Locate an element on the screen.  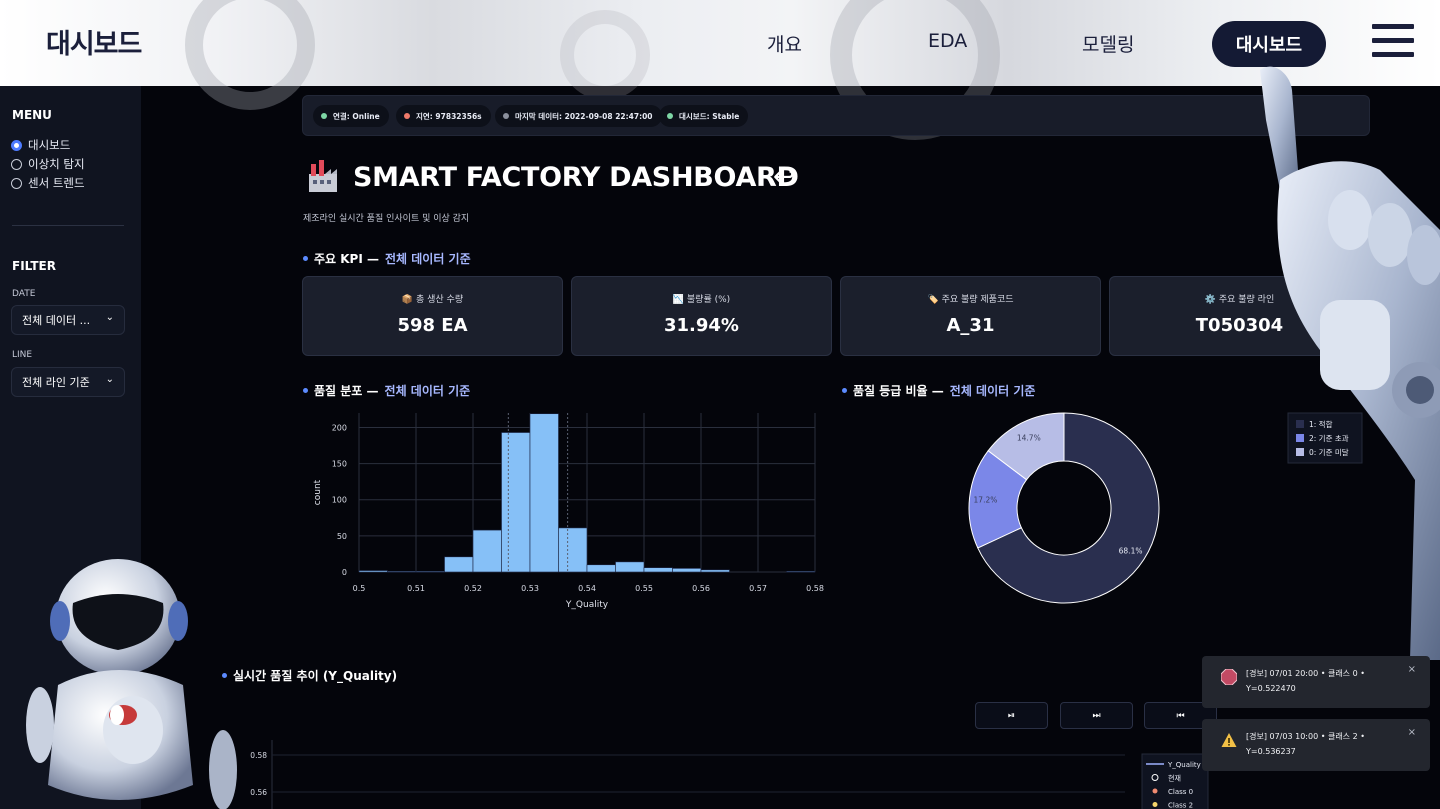
line-label: LINE is located at coordinates (22, 355).